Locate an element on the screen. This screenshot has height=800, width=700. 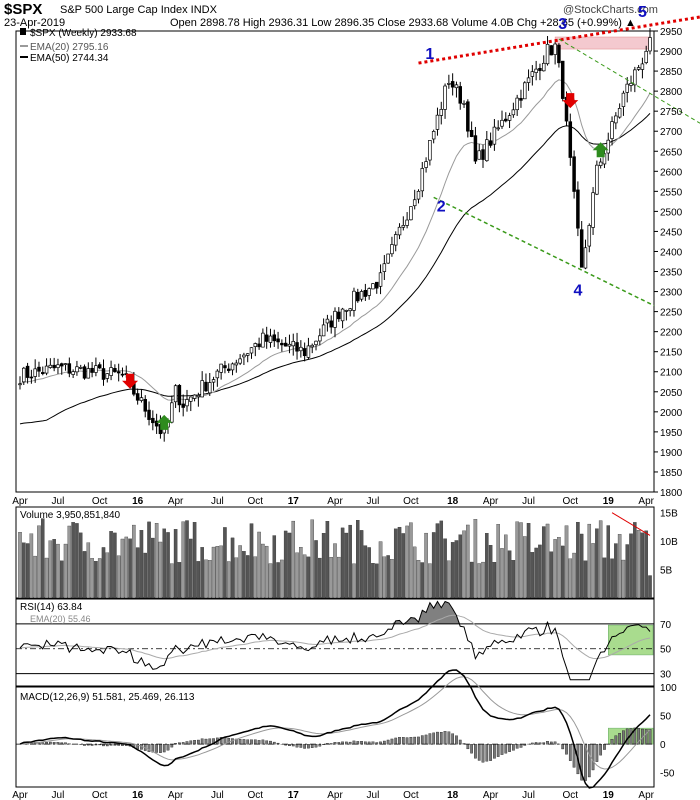
rsi-tick-label: 30 is located at coordinates (666, 675).